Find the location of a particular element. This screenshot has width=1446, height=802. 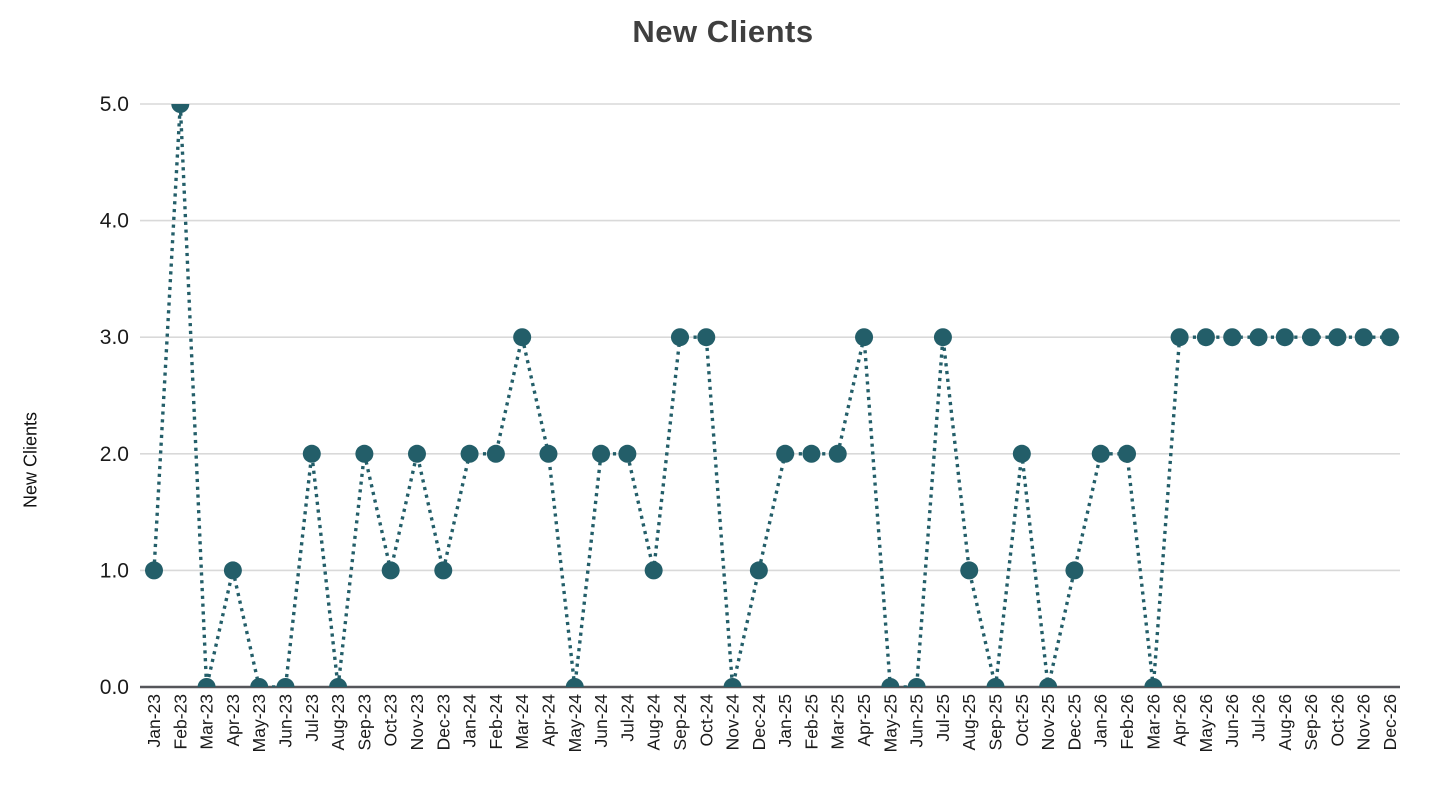

y-tick-label: 3.0 is located at coordinates (114, 337).